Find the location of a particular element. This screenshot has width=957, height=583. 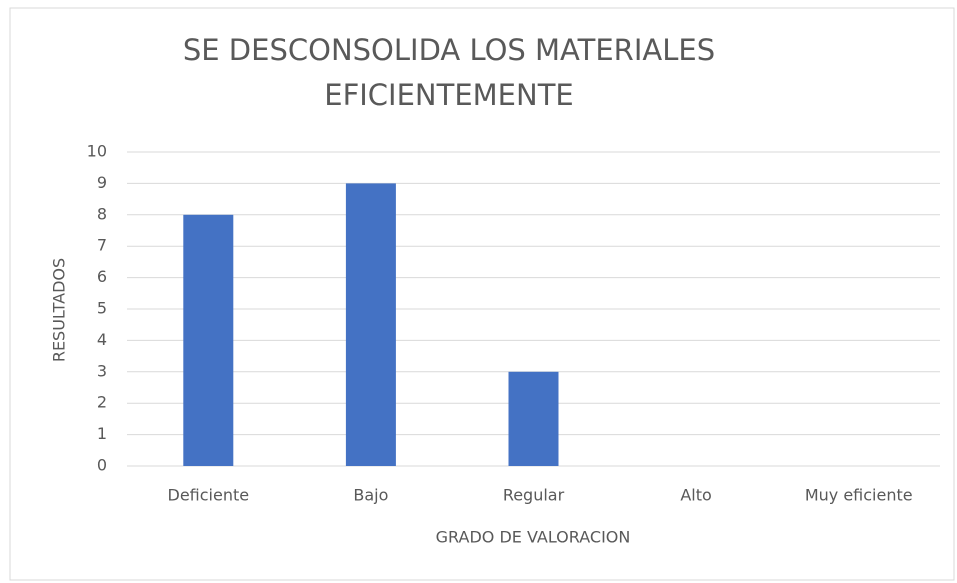

x-tick-label: Alto is located at coordinates (695, 495).